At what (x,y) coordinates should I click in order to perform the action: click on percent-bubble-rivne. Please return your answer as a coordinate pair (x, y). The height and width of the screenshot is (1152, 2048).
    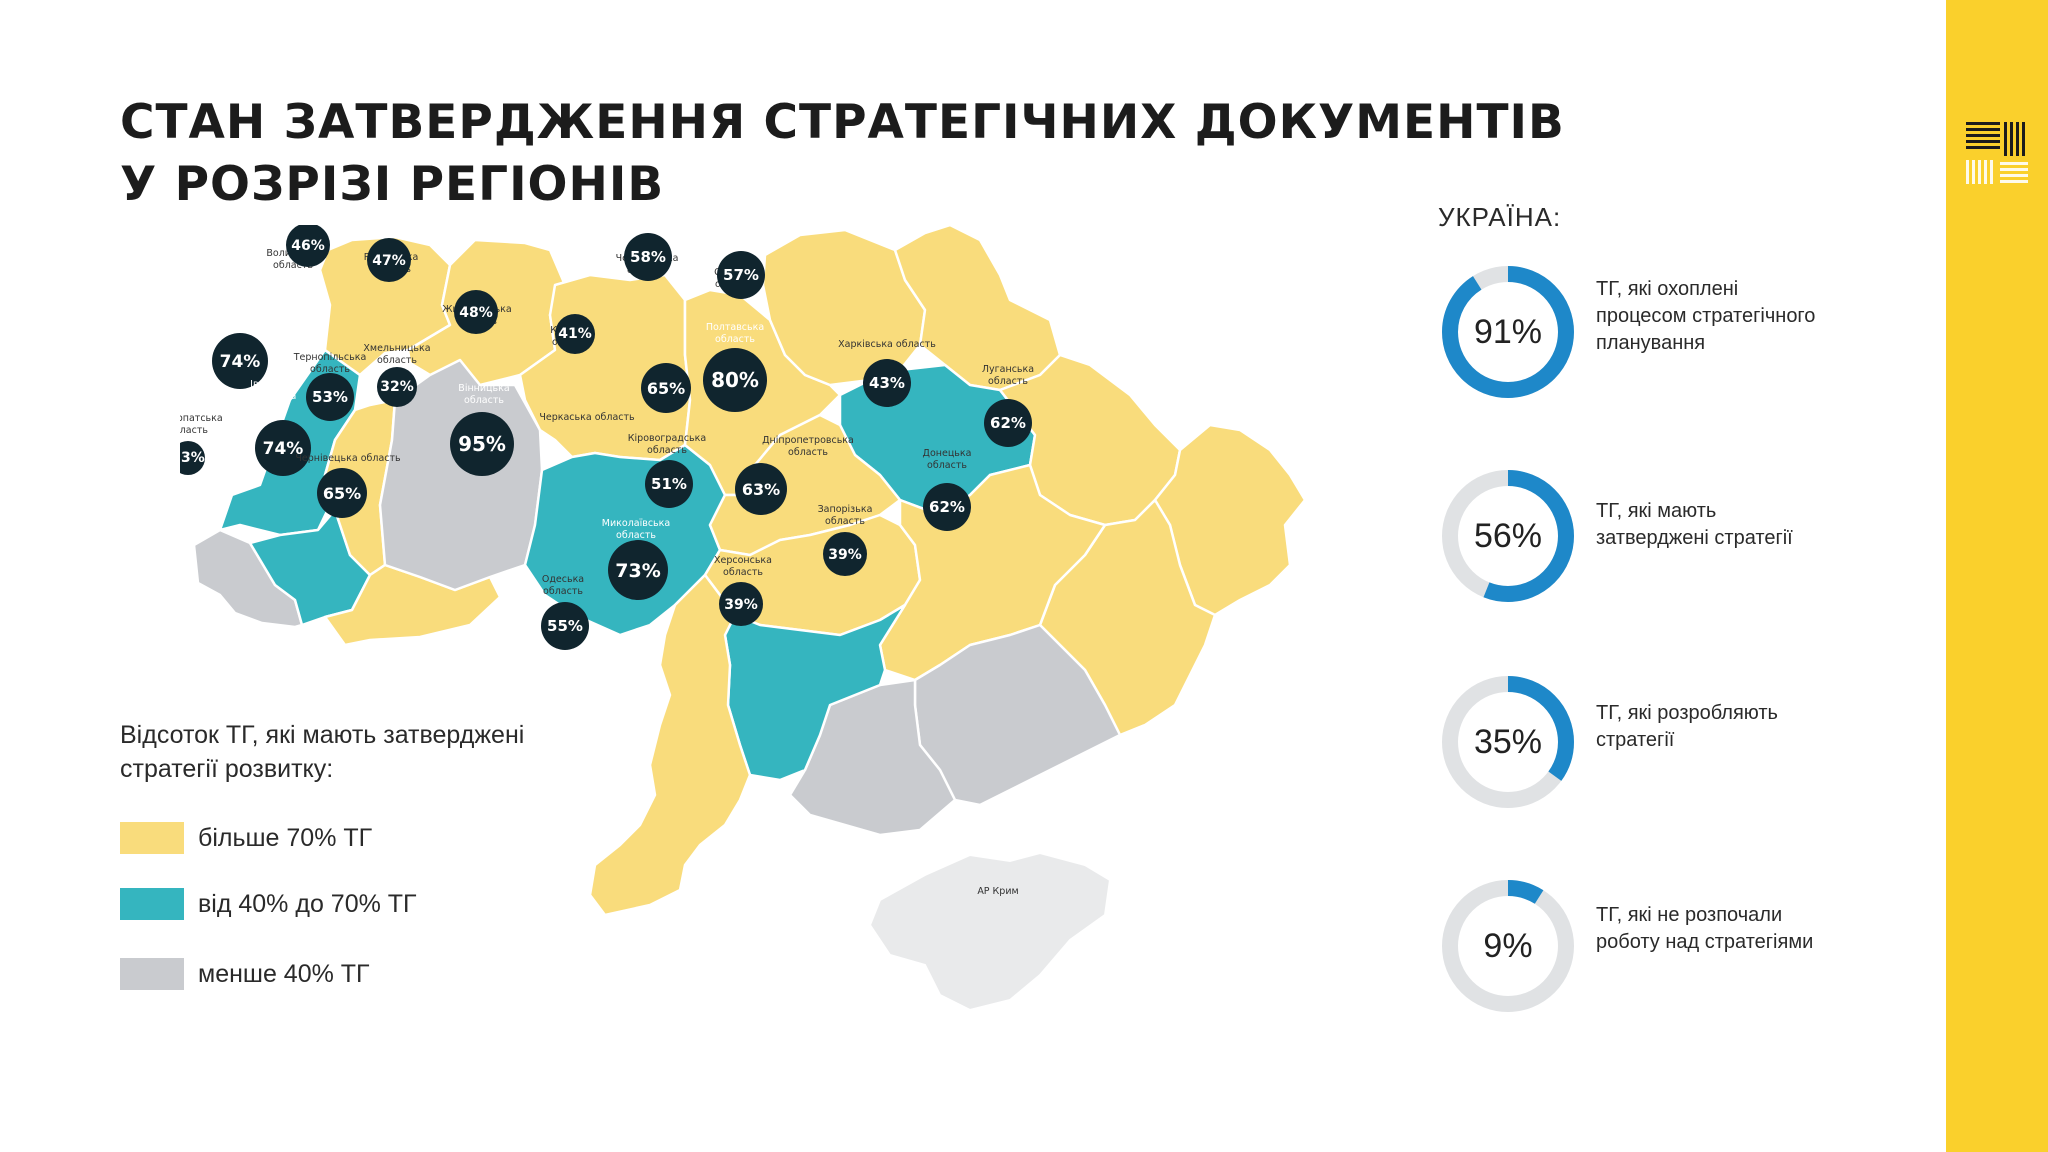
    Looking at the image, I should click on (389, 260).